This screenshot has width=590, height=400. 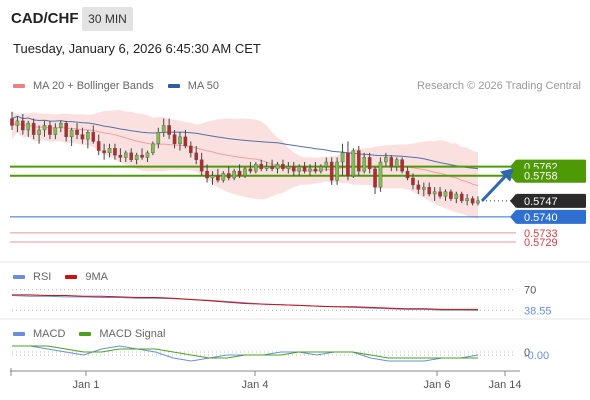 I want to click on macd-signal-line, so click(x=245, y=352).